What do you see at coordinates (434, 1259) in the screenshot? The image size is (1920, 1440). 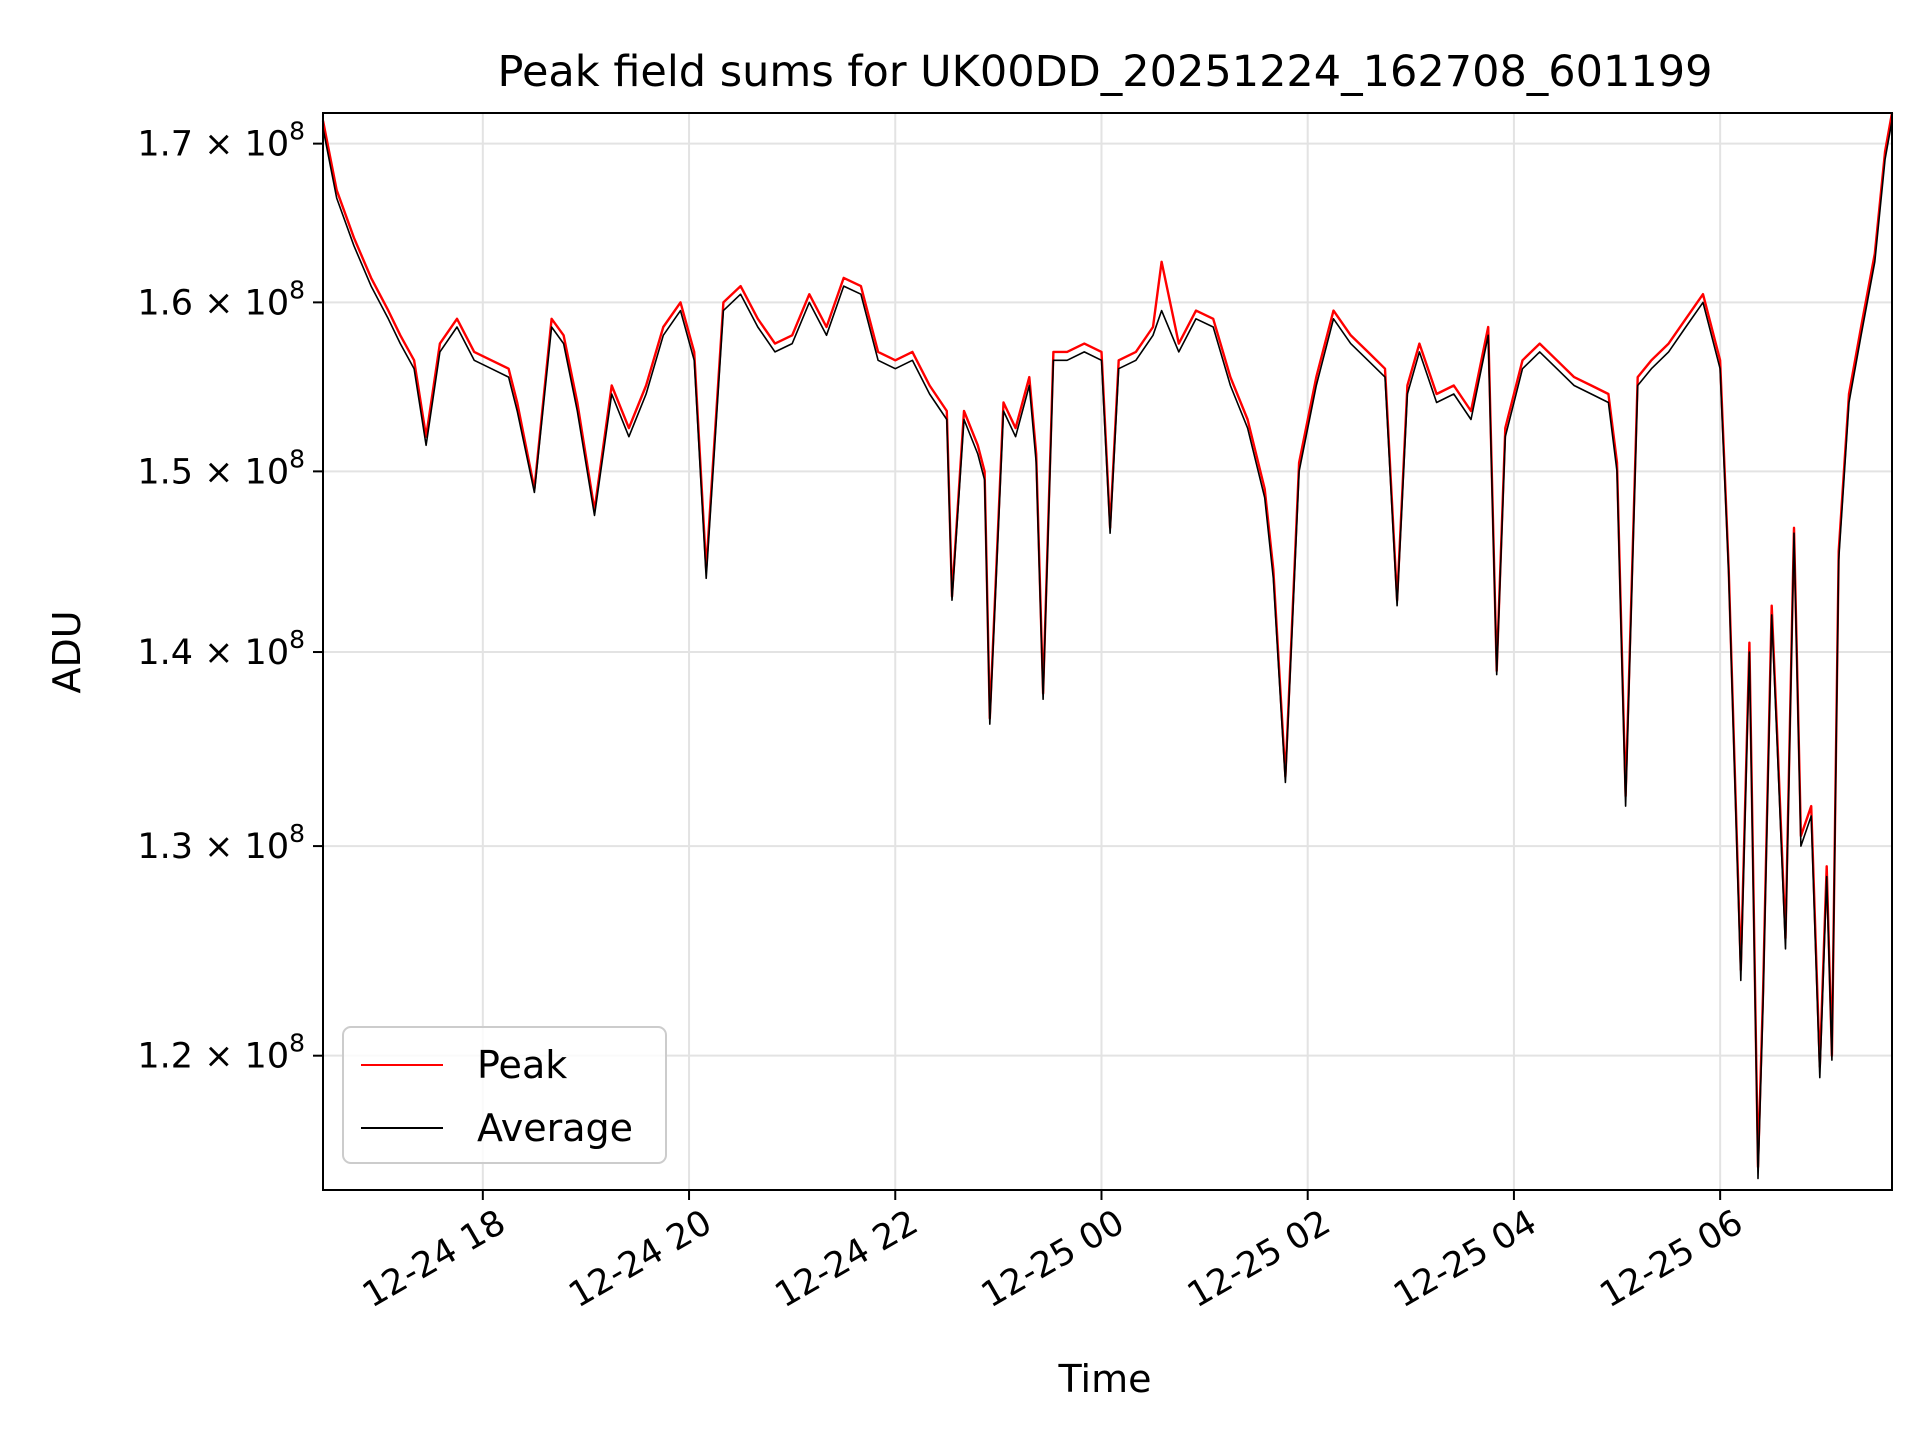 I see `x-tick-label: 12-24 18` at bounding box center [434, 1259].